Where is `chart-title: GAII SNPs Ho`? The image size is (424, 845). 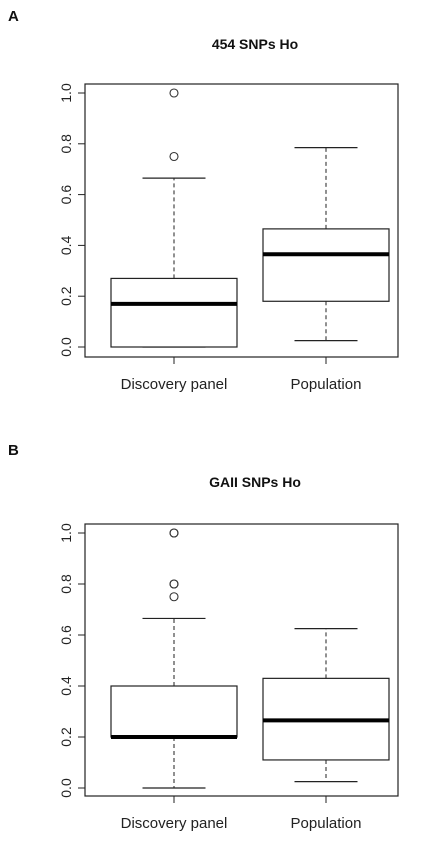
chart-title: GAII SNPs Ho is located at coordinates (255, 482).